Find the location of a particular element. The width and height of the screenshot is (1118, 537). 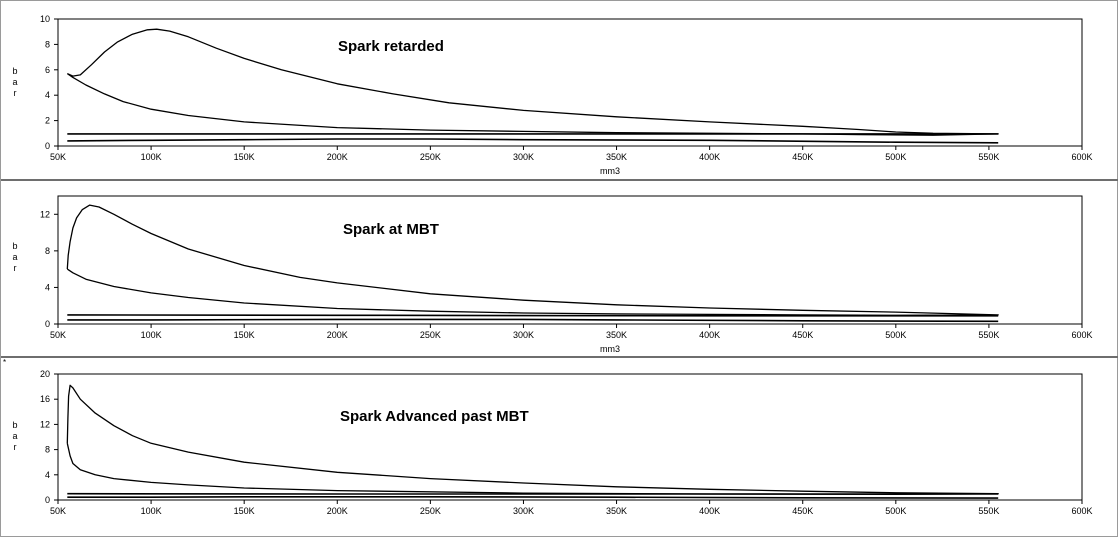

chart-title: Spark at MBT is located at coordinates (391, 229).